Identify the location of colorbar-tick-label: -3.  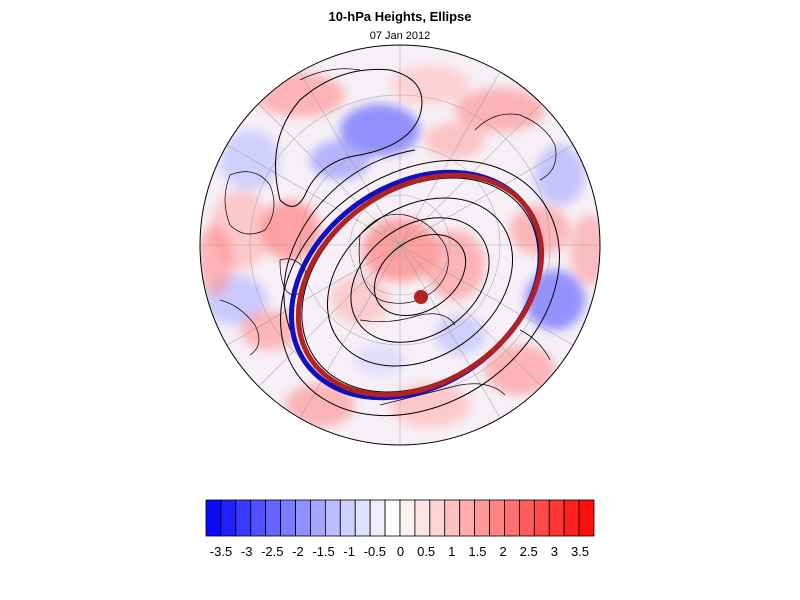
(247, 551).